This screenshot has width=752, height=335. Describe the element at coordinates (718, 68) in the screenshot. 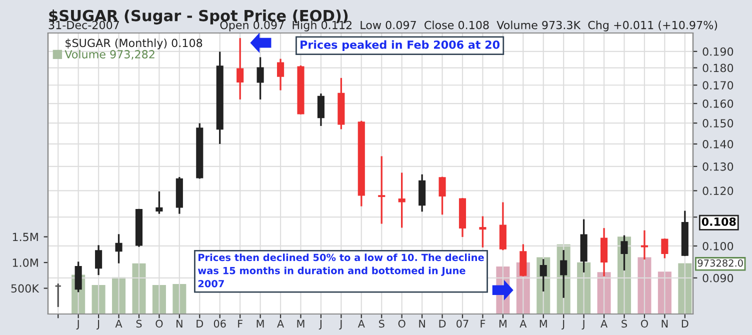

I see `y-tick-label: 0.180` at that location.